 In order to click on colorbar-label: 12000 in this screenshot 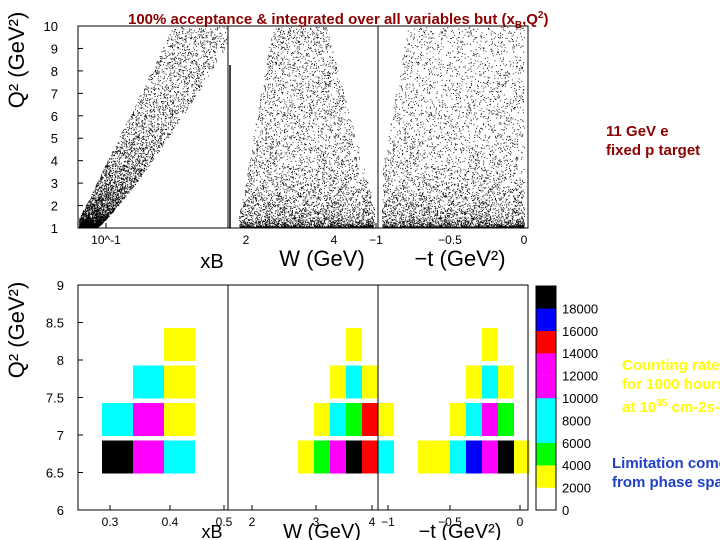, I will do `click(580, 376)`.